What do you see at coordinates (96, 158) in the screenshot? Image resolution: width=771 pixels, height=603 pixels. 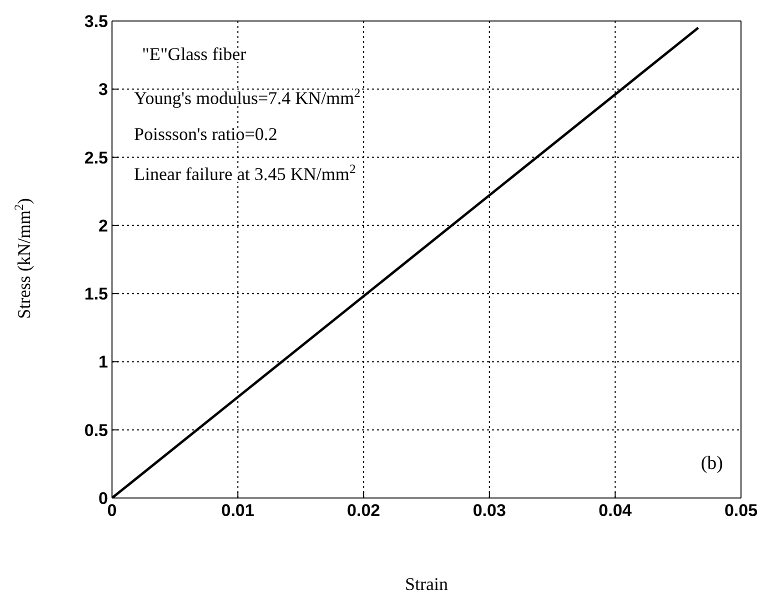 I see `y-tick-label: 2.5` at bounding box center [96, 158].